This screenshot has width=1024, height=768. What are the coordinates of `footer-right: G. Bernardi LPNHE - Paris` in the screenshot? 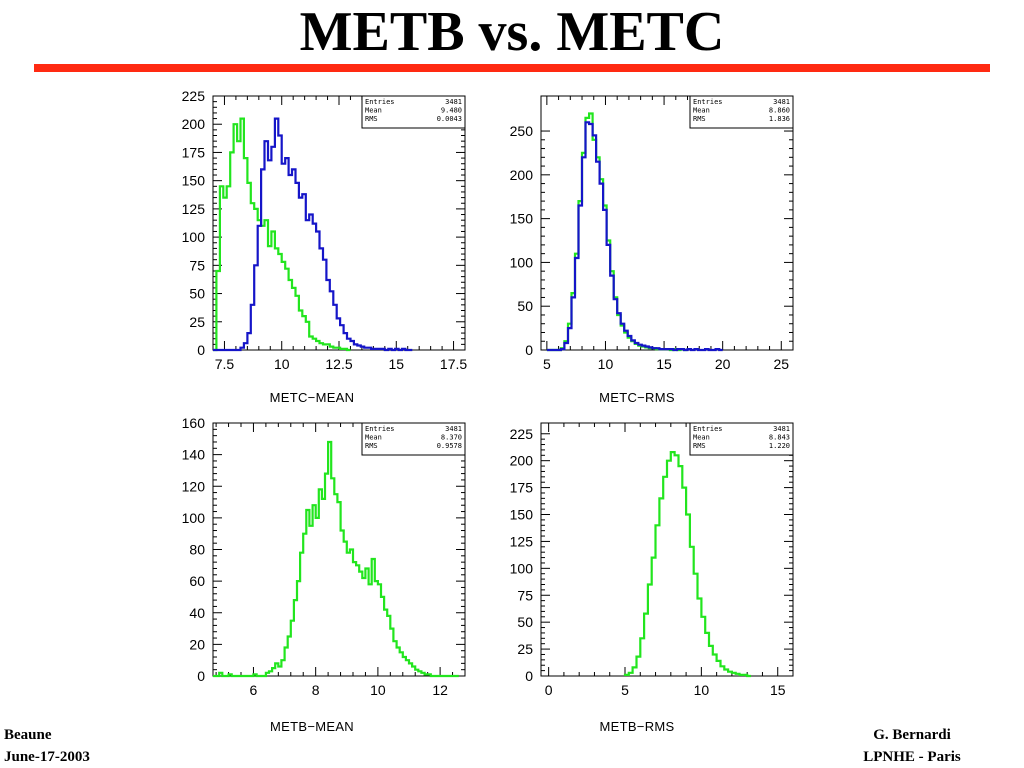 It's located at (912, 746).